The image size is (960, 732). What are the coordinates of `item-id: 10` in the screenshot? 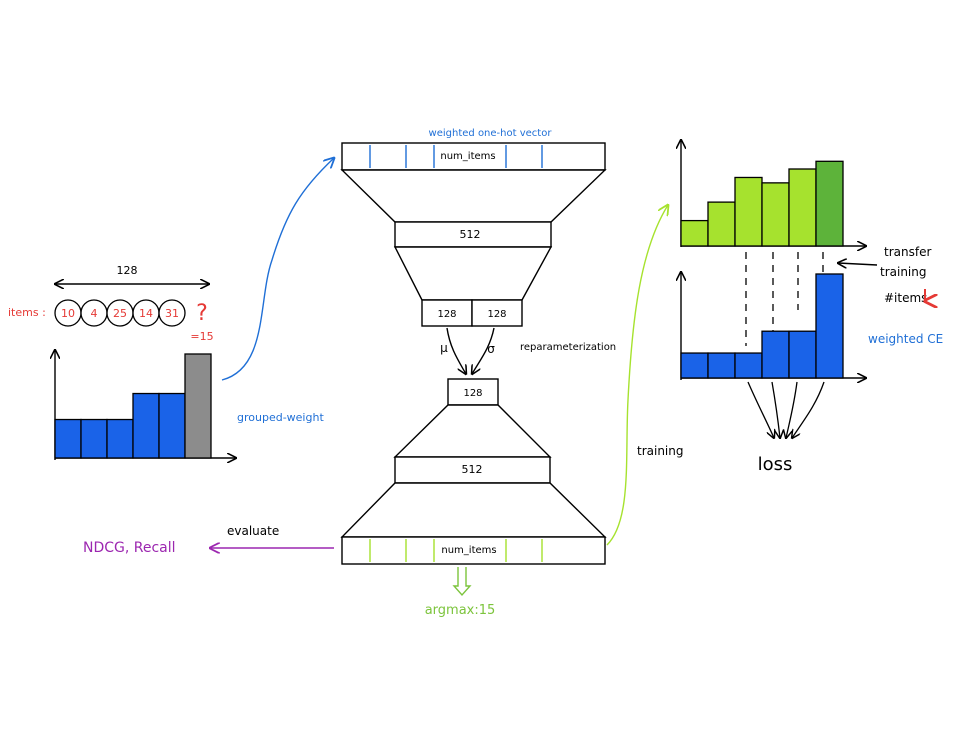 It's located at (68, 313).